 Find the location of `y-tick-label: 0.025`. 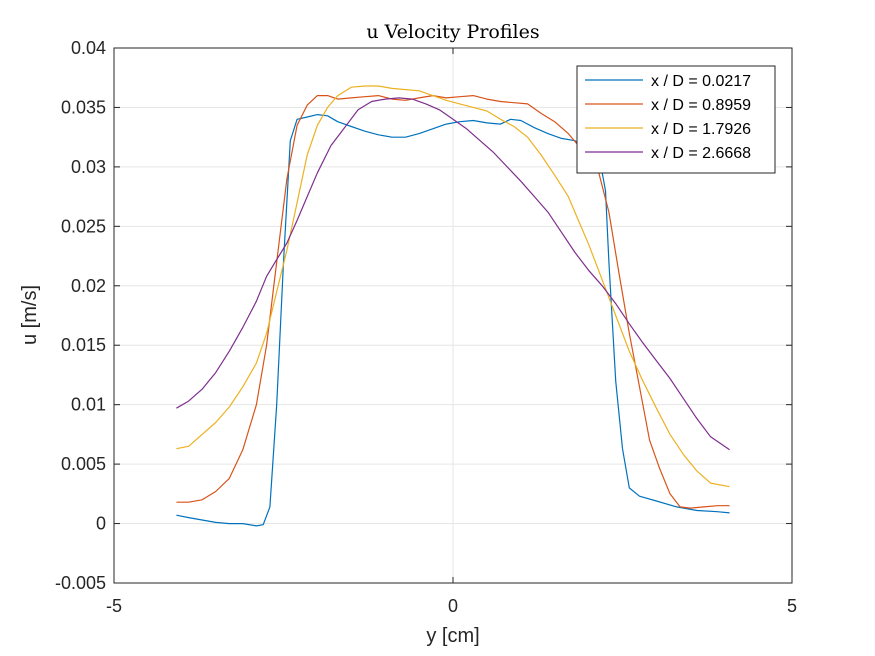

y-tick-label: 0.025 is located at coordinates (83, 226).